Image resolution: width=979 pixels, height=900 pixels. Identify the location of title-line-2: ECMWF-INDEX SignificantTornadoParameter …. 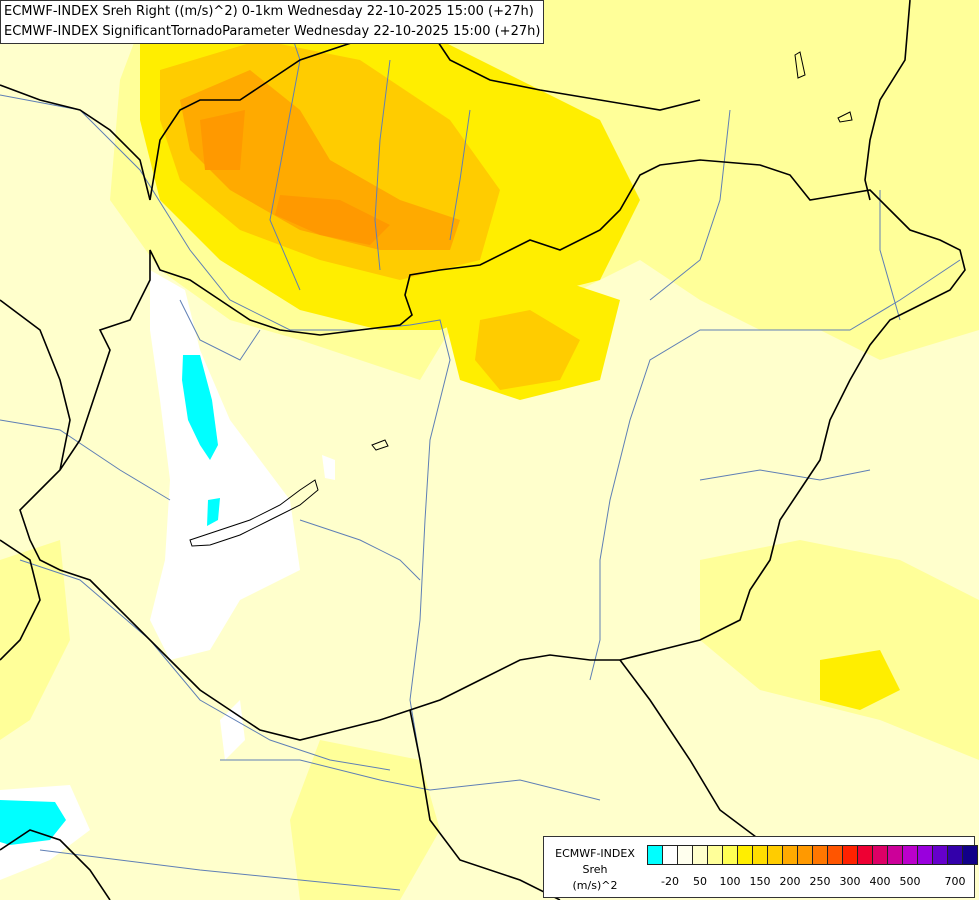
(272, 31).